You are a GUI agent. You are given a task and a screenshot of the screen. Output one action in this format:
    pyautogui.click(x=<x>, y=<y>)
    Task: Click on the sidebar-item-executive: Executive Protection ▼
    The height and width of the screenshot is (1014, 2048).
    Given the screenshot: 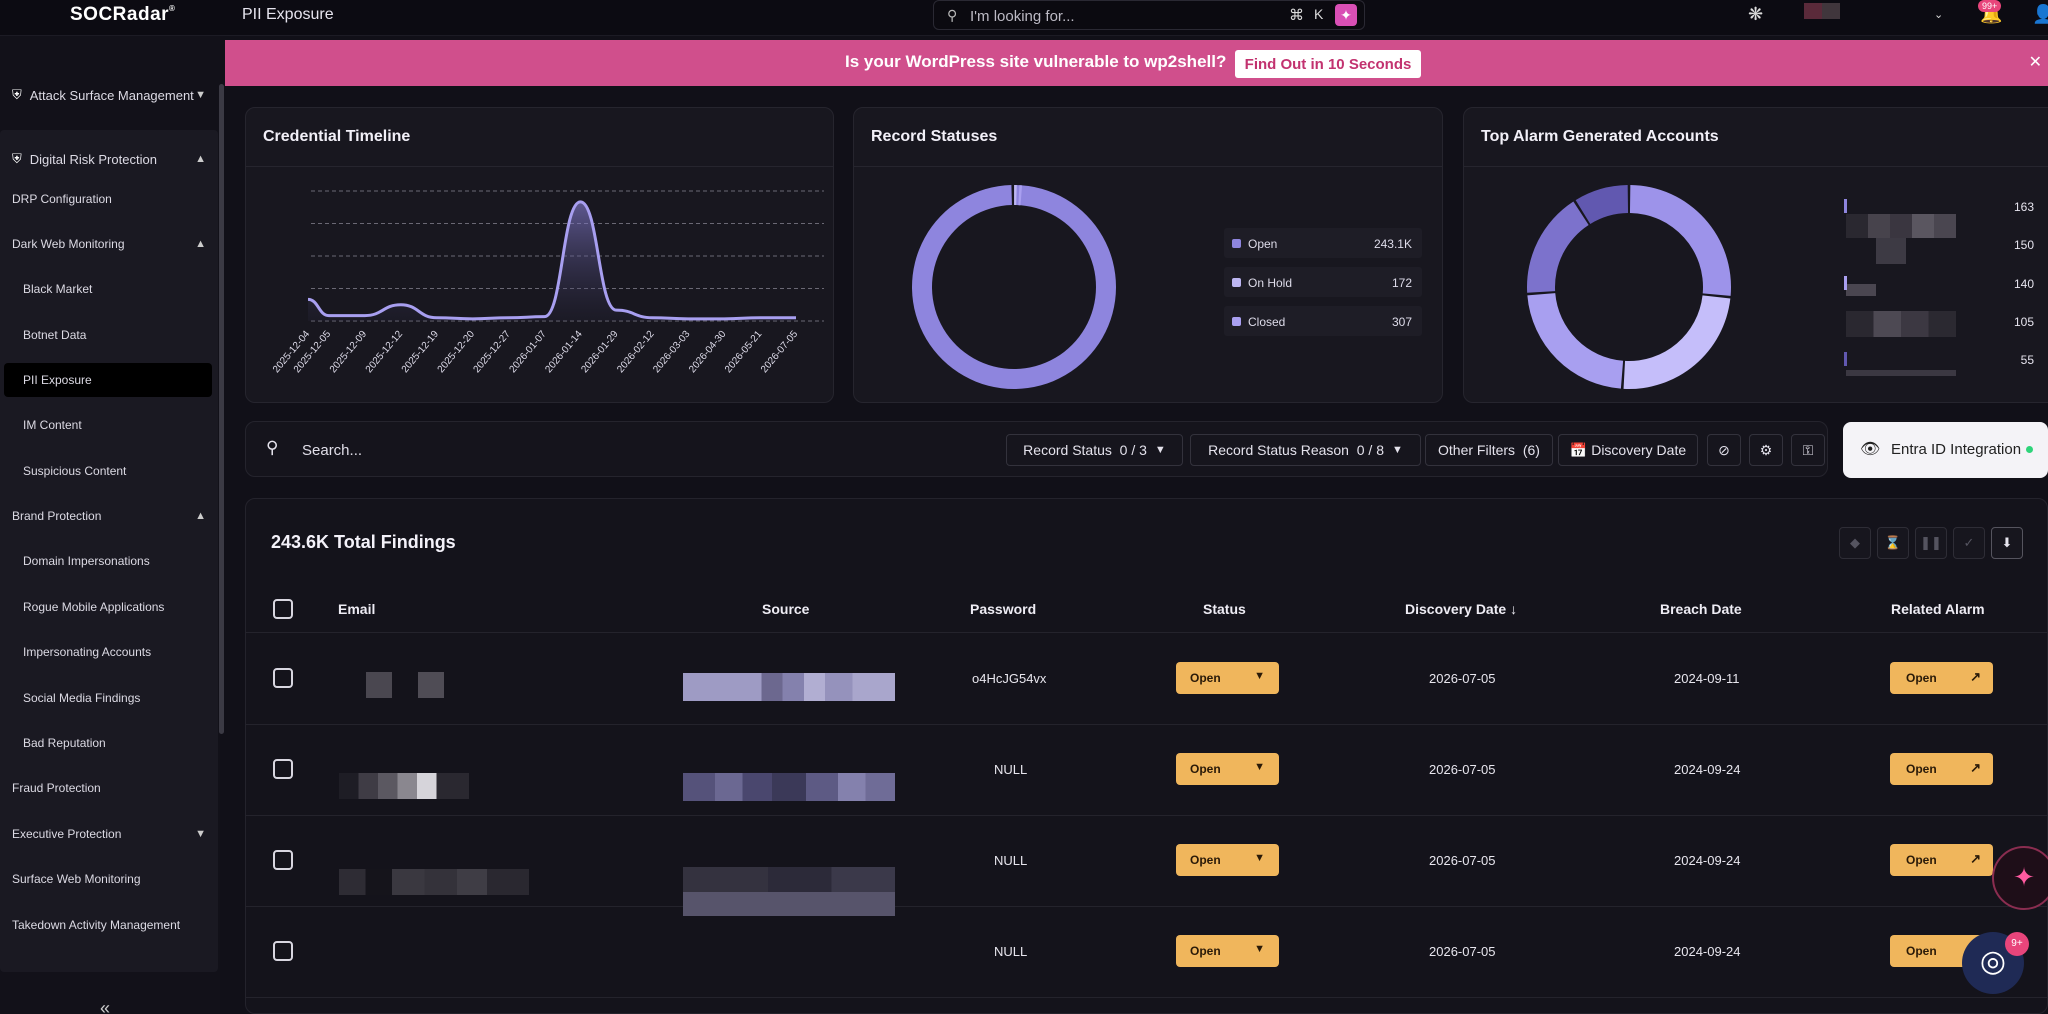 What is the action you would take?
    pyautogui.click(x=109, y=834)
    